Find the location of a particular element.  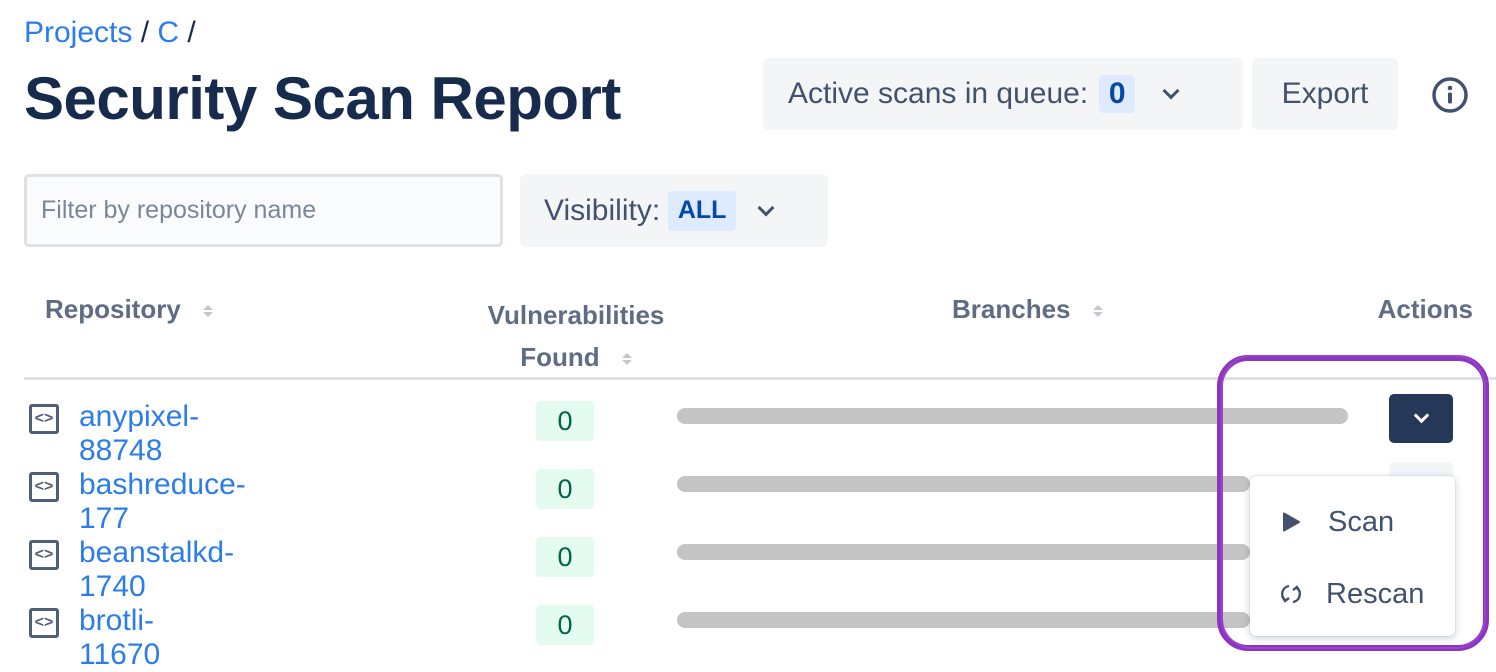

menu-item-scan: Scan is located at coordinates (1352, 522).